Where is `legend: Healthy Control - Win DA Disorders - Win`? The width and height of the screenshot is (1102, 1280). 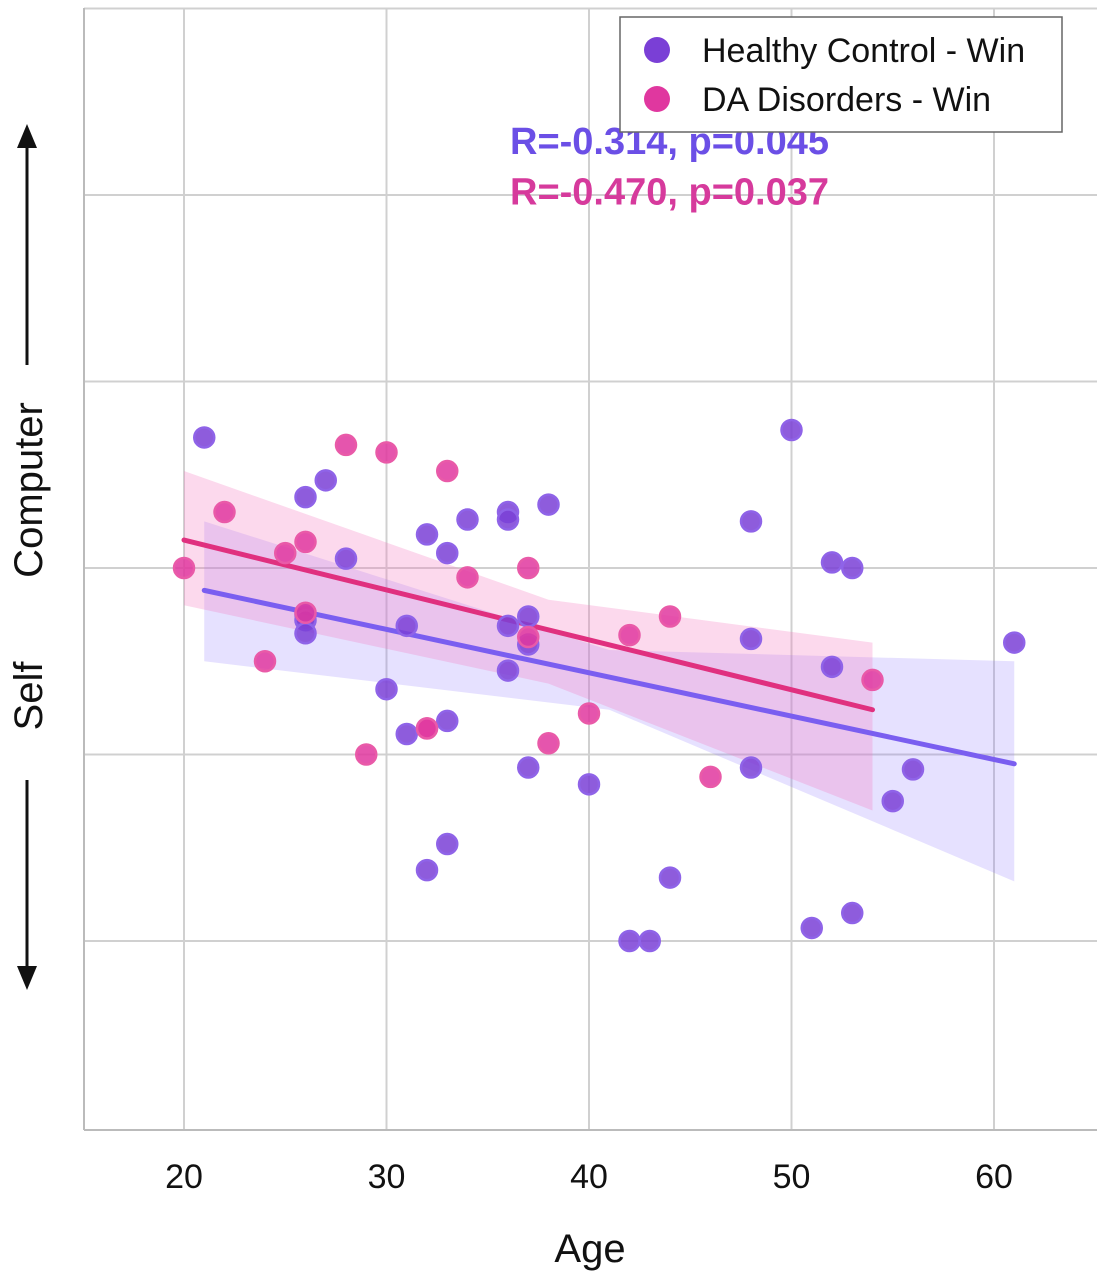
legend: Healthy Control - Win DA Disorders - Win is located at coordinates (841, 74).